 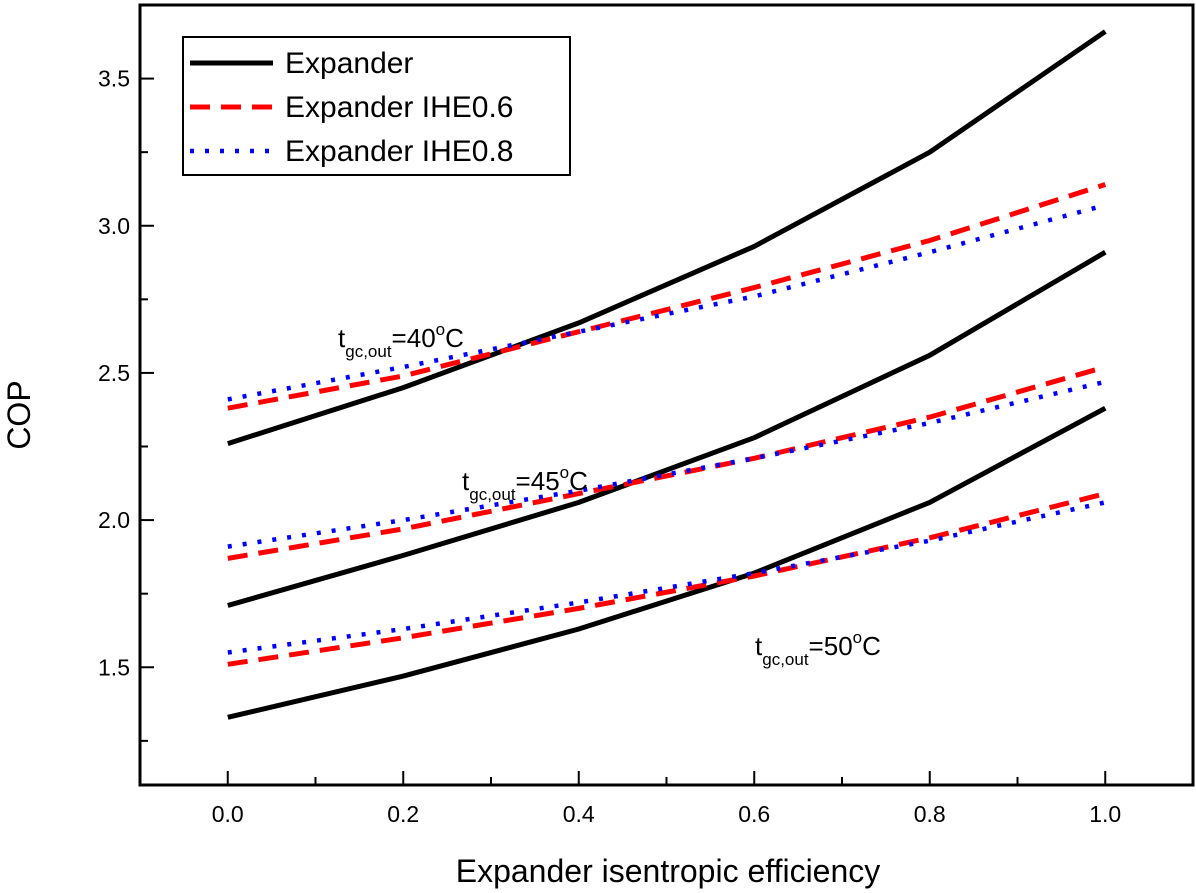 I want to click on x-tick-label: 0.4, so click(x=579, y=814).